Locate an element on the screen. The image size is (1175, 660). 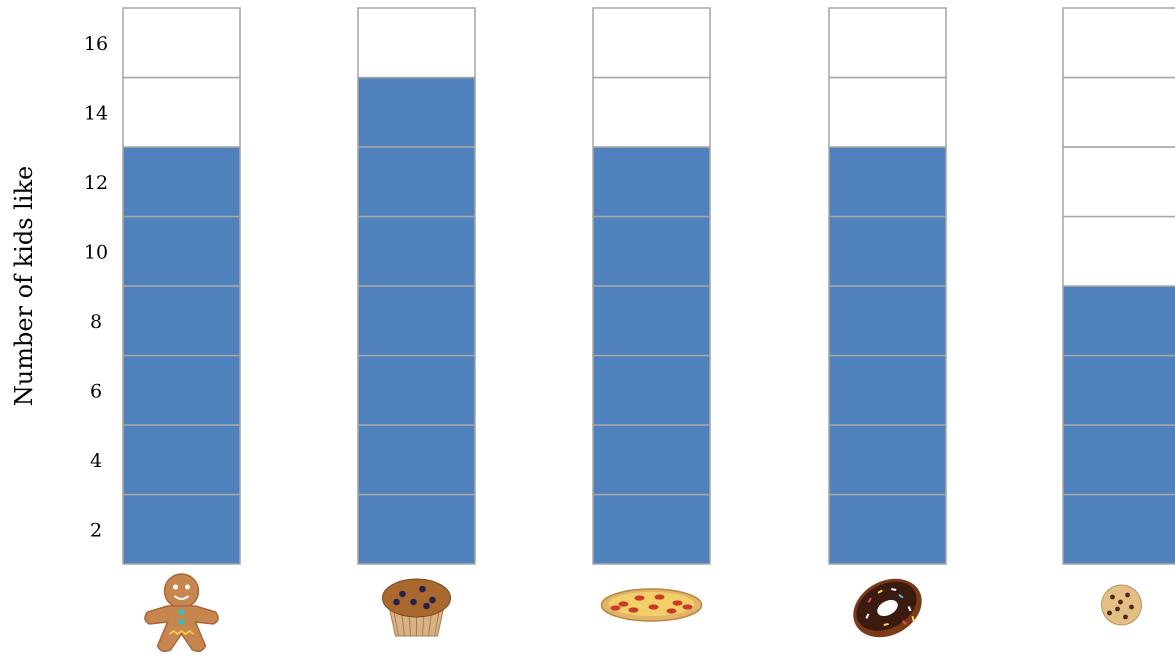
muffin-icon is located at coordinates (416, 607).